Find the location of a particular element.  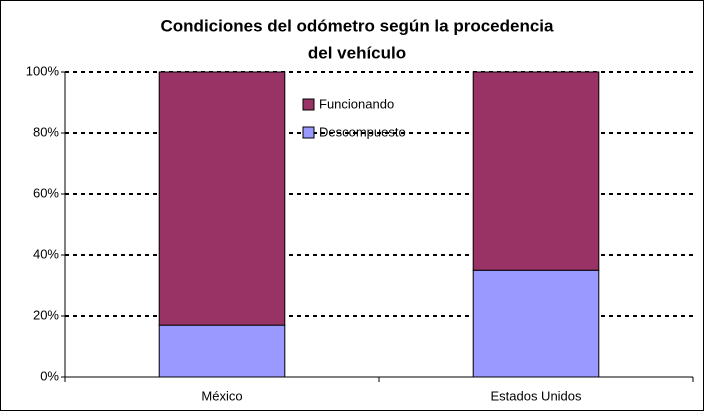

y-tick-label: 40% is located at coordinates (46, 253).